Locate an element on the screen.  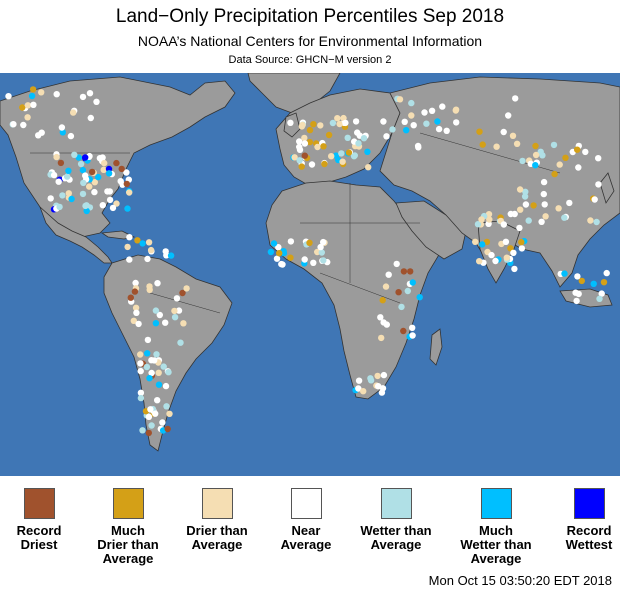
legend-item-near-average: Near Average is located at coordinates (306, 520).